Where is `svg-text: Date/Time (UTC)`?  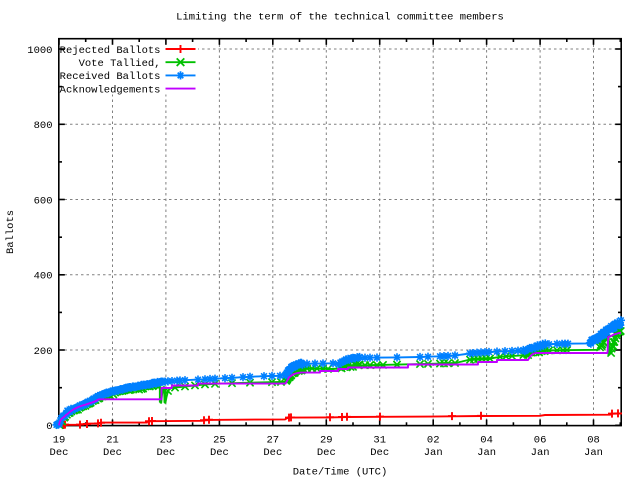 svg-text: Date/Time (UTC) is located at coordinates (340, 473).